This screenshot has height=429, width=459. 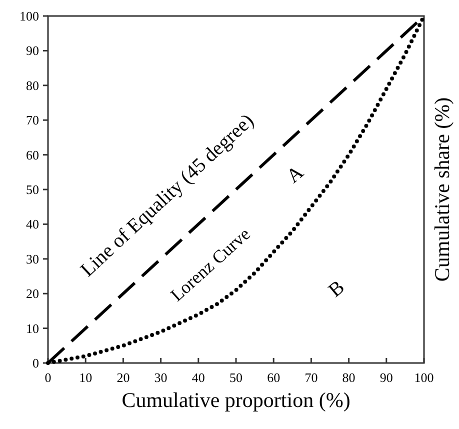 What do you see at coordinates (236, 377) in the screenshot?
I see `x-tick-label: 50` at bounding box center [236, 377].